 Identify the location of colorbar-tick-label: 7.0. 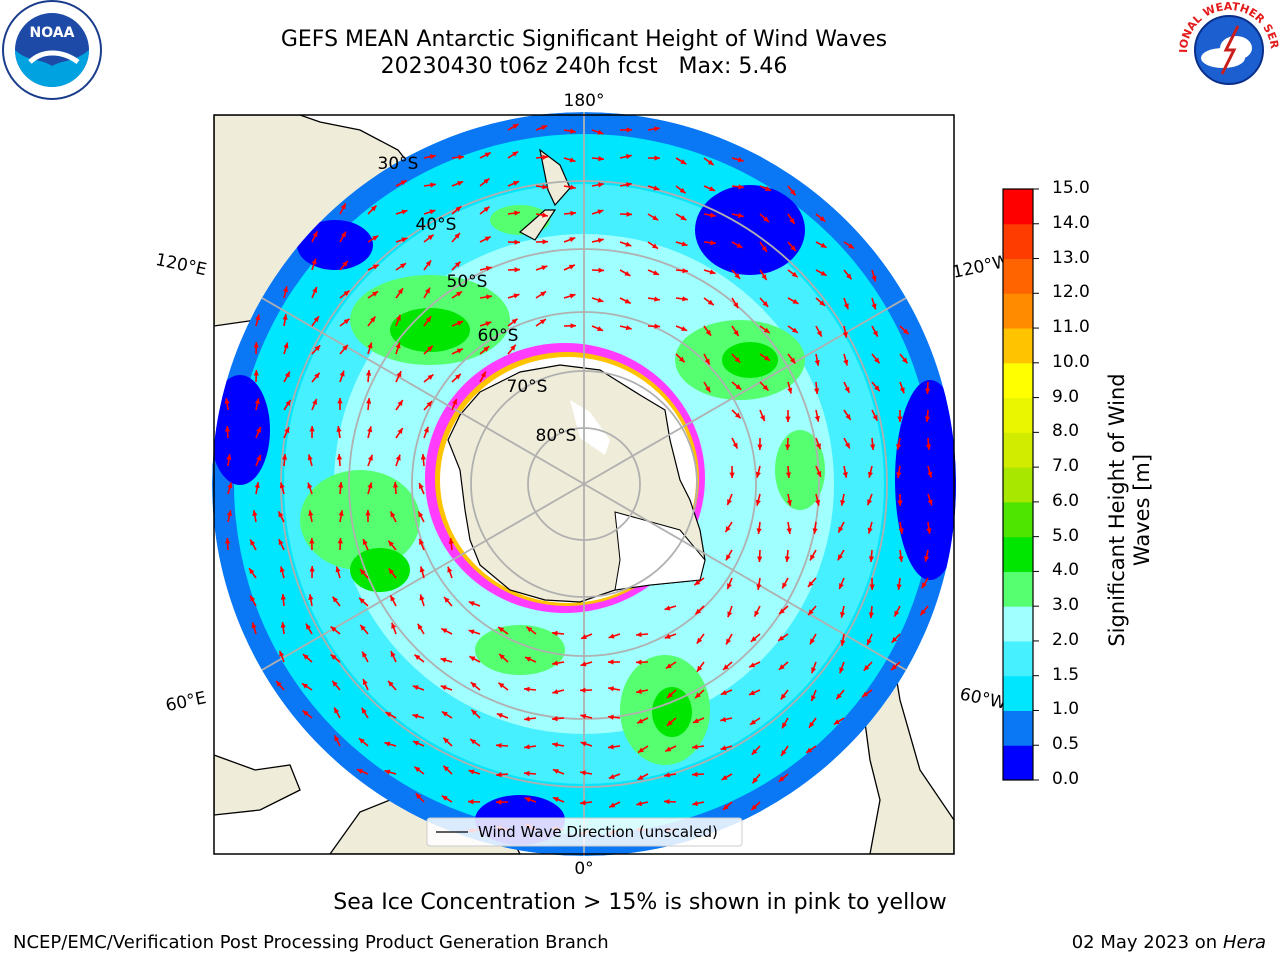
(1066, 466).